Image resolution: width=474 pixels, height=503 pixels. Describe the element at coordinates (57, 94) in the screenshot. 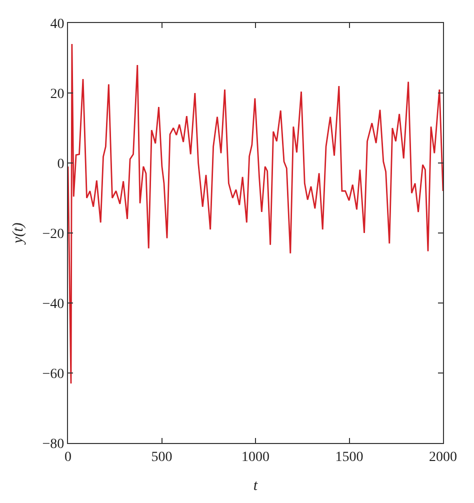

I see `y-tick-label: 20` at that location.